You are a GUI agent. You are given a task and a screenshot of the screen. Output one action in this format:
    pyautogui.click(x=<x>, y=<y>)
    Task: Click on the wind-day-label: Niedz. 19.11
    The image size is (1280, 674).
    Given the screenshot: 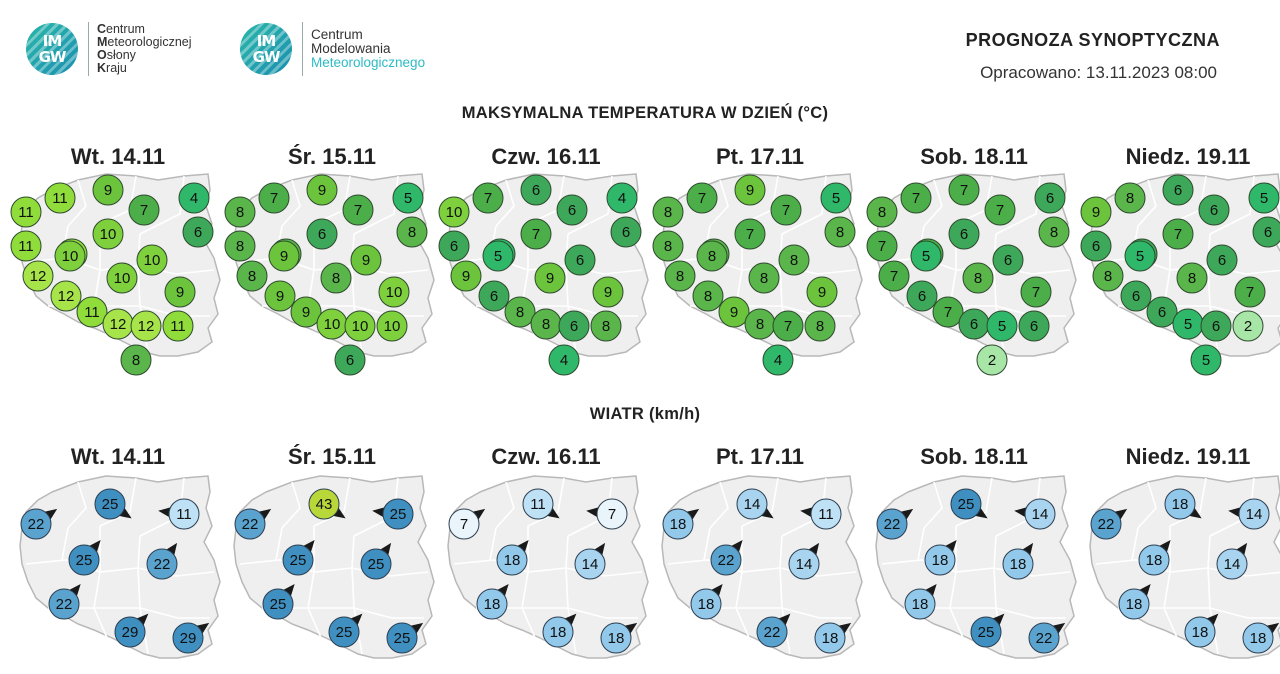 What is the action you would take?
    pyautogui.click(x=1188, y=456)
    